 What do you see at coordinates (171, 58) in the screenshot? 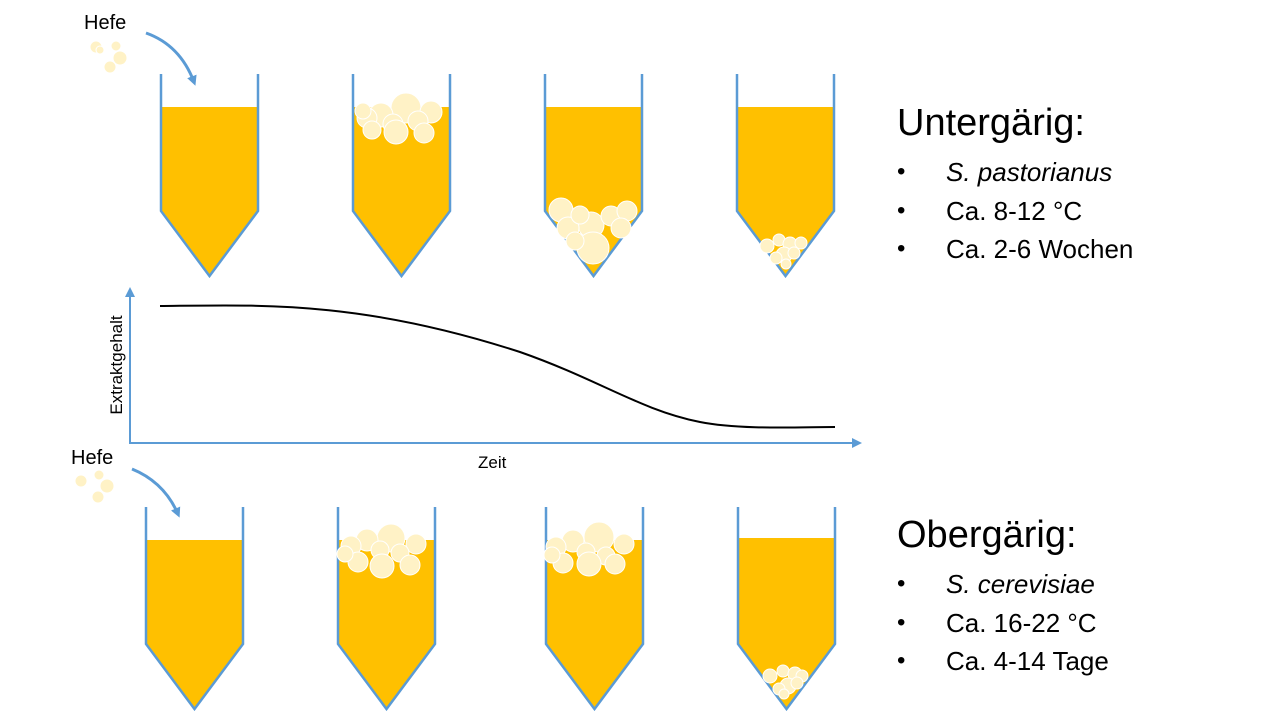
I see `yeast-addition-arrow-top` at bounding box center [171, 58].